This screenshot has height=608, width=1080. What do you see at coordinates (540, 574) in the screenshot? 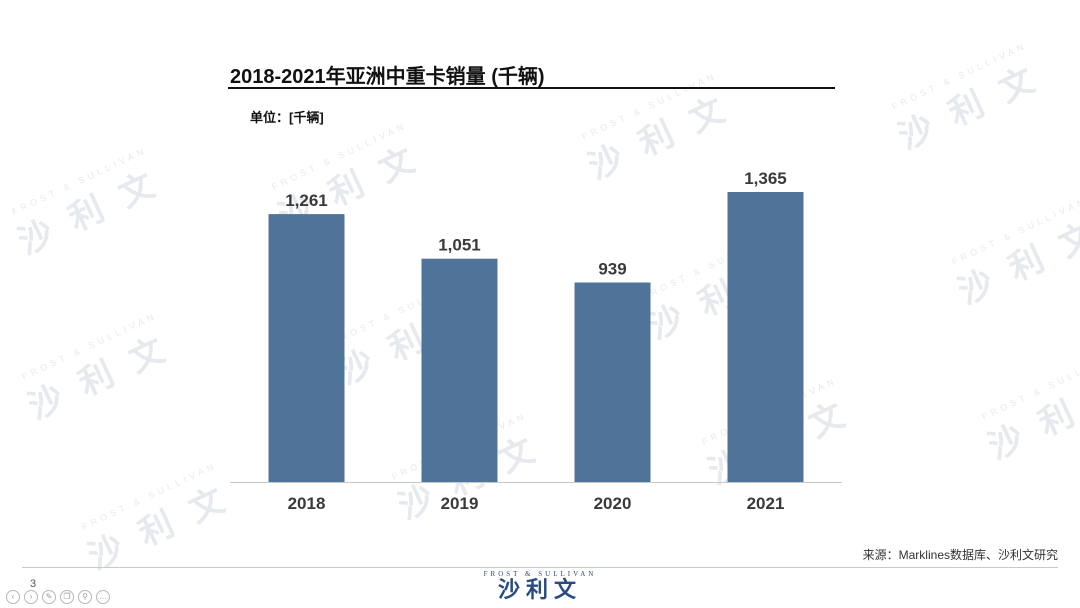
I see `logo-text-en: FROST & SULLIVAN` at bounding box center [540, 574].